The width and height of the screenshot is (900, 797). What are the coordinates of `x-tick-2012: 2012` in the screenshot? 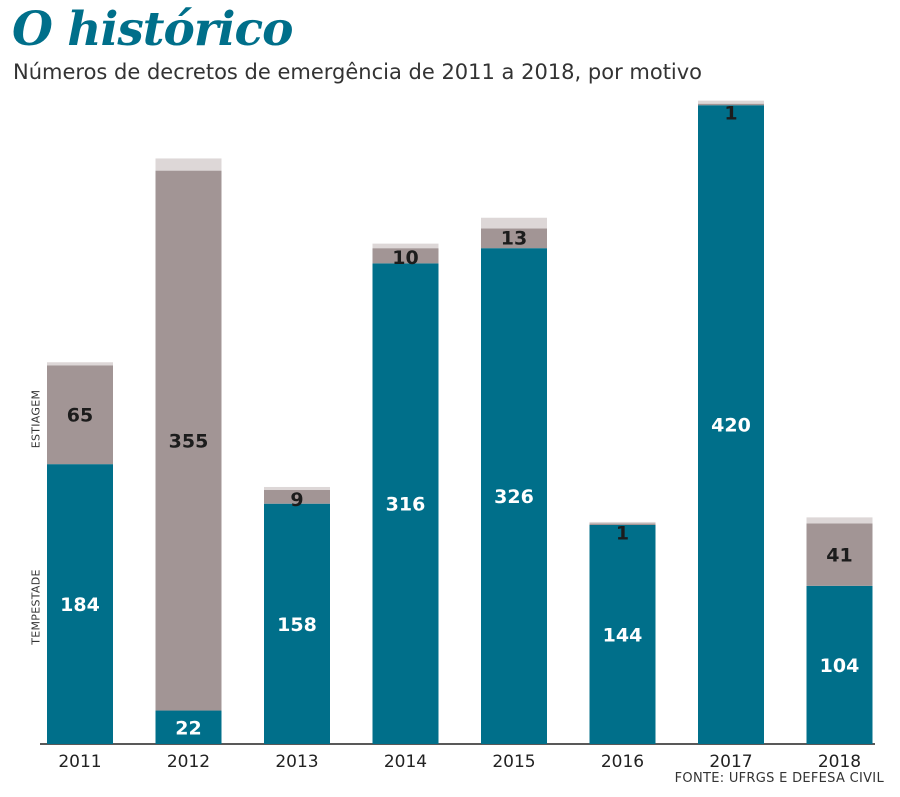 It's located at (188, 762).